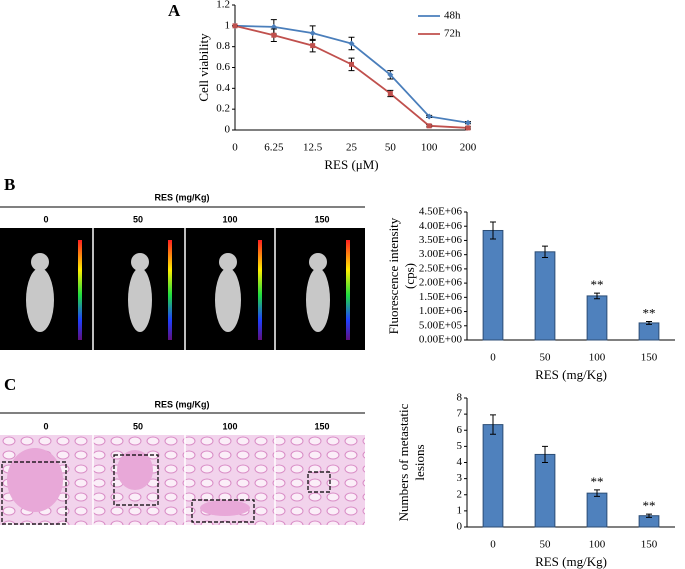 This screenshot has width=685, height=569. What do you see at coordinates (9, 184) in the screenshot?
I see `panel-label: B` at bounding box center [9, 184].